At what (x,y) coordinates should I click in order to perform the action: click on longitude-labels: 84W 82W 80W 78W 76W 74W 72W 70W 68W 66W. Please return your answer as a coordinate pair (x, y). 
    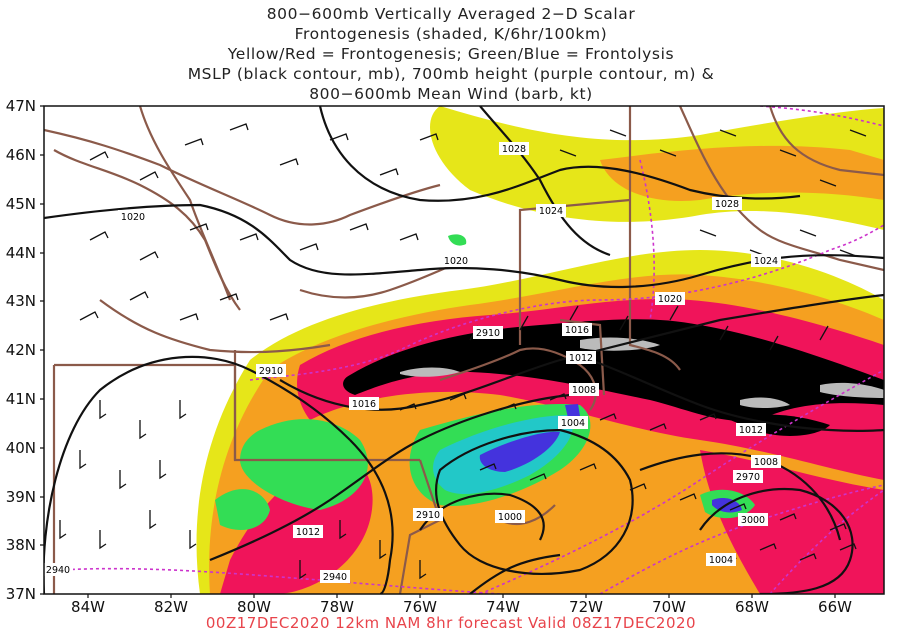
    Looking at the image, I should click on (461, 607).